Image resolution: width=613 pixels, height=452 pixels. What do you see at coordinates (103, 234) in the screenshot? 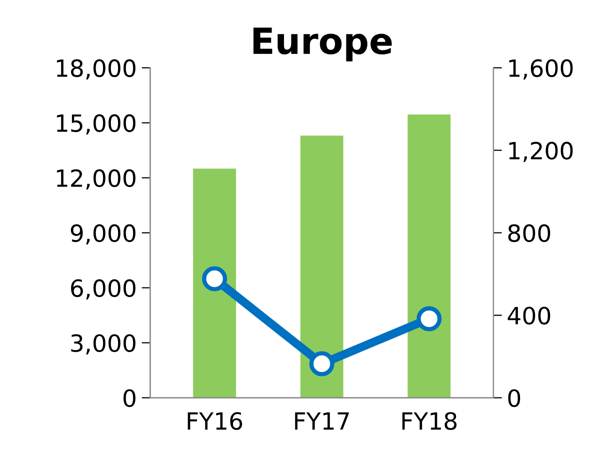
I see `y-tick-label: 9,000` at bounding box center [103, 234].